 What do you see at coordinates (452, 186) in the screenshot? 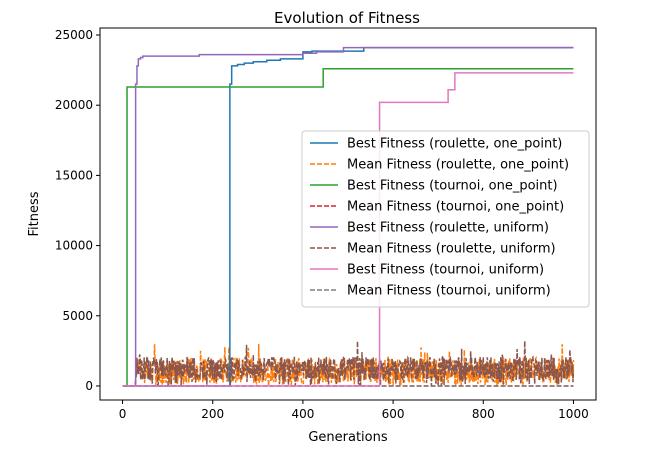
I see `legend-entry-label: Best Fitness (tournoi, one_point)` at bounding box center [452, 186].